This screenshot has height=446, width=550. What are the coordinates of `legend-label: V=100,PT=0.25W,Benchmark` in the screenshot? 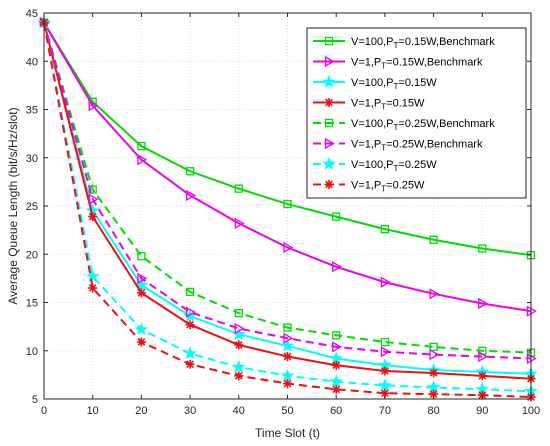 It's located at (423, 125).